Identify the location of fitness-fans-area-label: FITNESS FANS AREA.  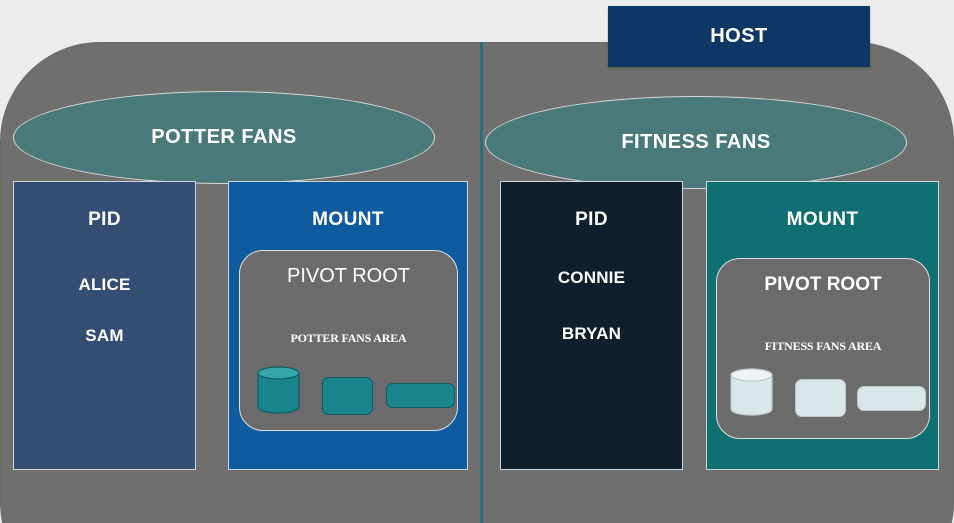
(823, 346).